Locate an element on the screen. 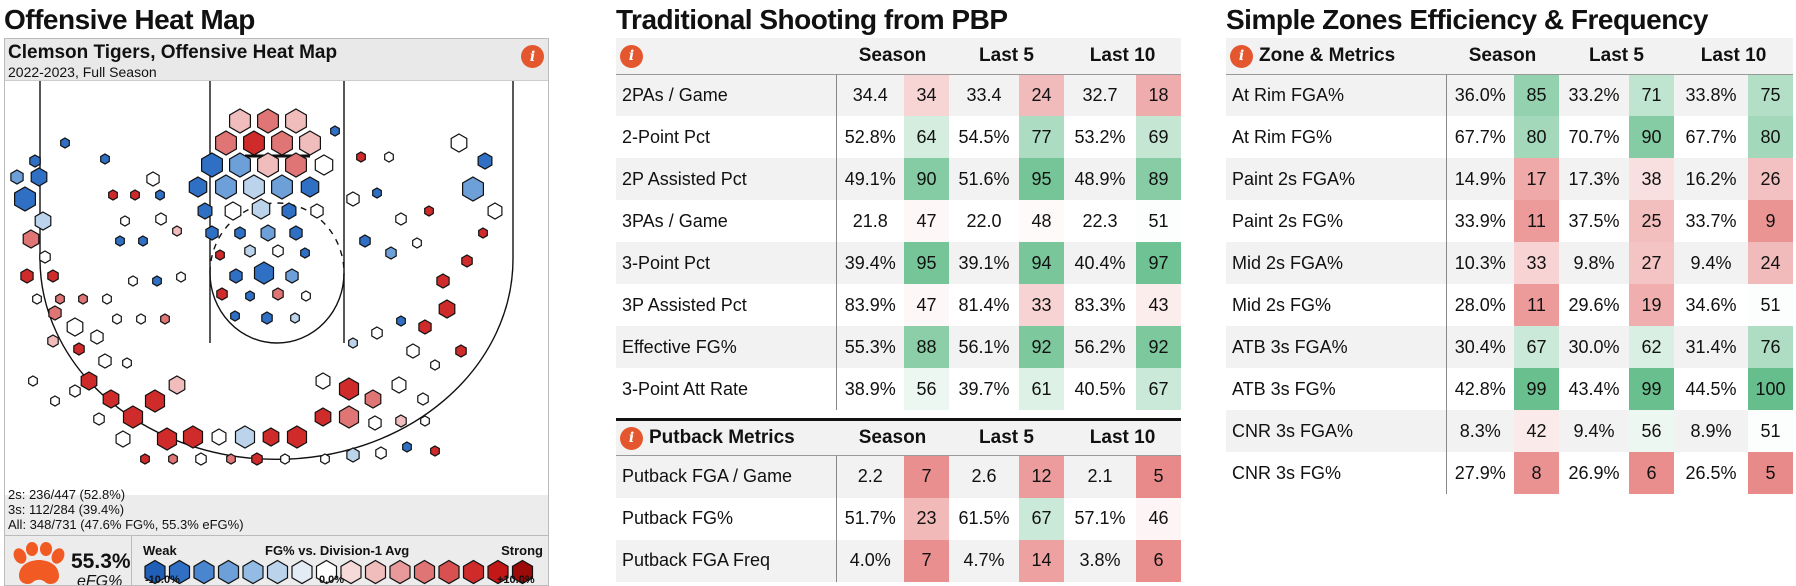  zones-header: i Zone & Metrics is located at coordinates (1336, 56).